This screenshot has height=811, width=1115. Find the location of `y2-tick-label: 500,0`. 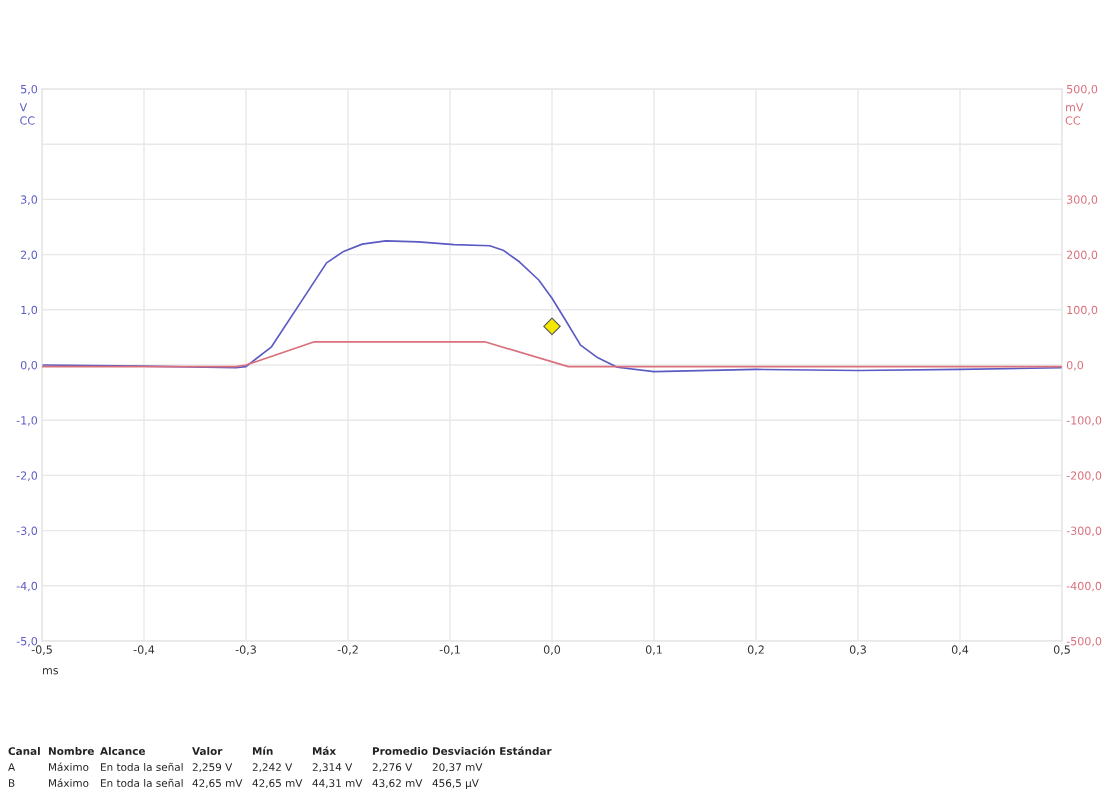

y2-tick-label: 500,0 is located at coordinates (1082, 89).